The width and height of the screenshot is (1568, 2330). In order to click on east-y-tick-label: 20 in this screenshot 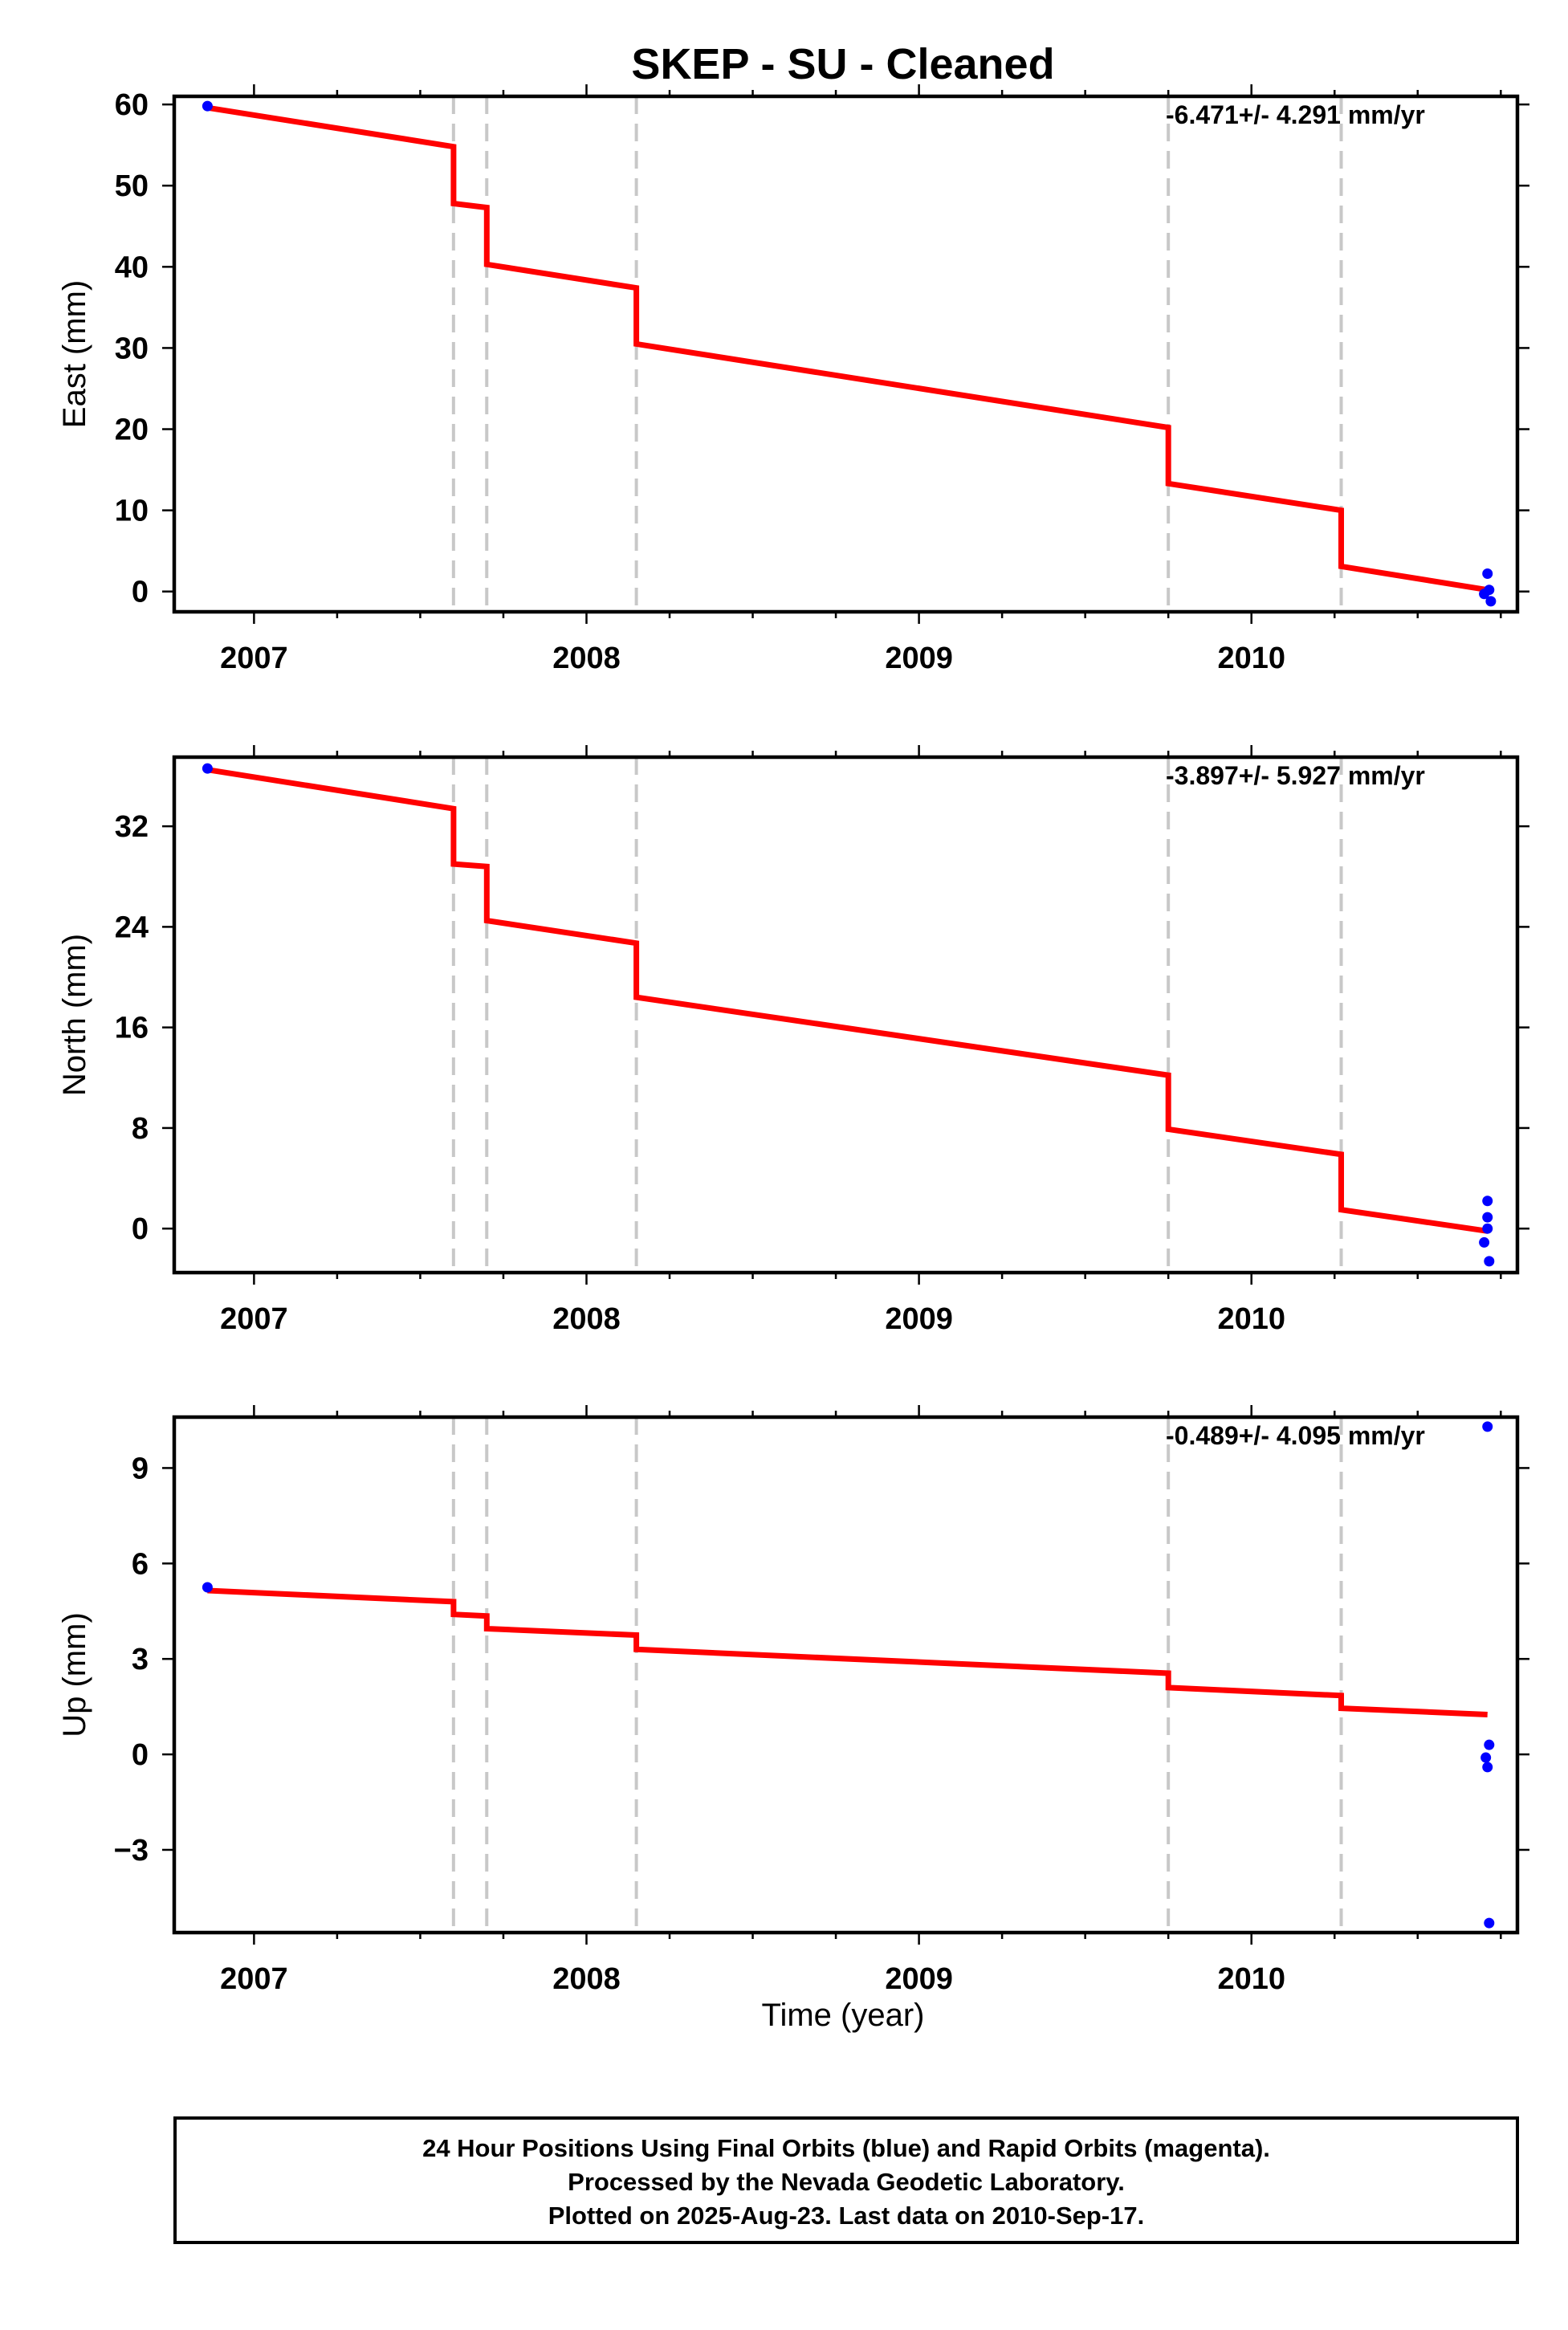, I will do `click(132, 430)`.